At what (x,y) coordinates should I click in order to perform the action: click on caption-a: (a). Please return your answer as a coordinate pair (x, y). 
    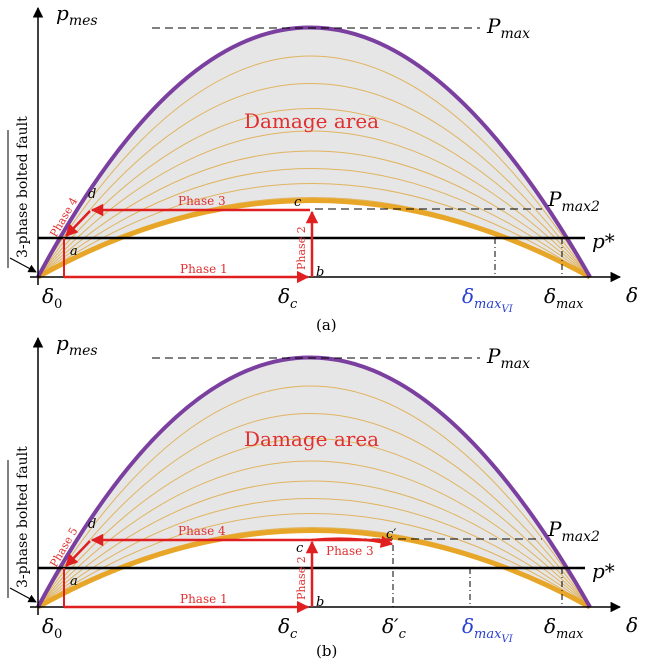
    Looking at the image, I should click on (326, 325).